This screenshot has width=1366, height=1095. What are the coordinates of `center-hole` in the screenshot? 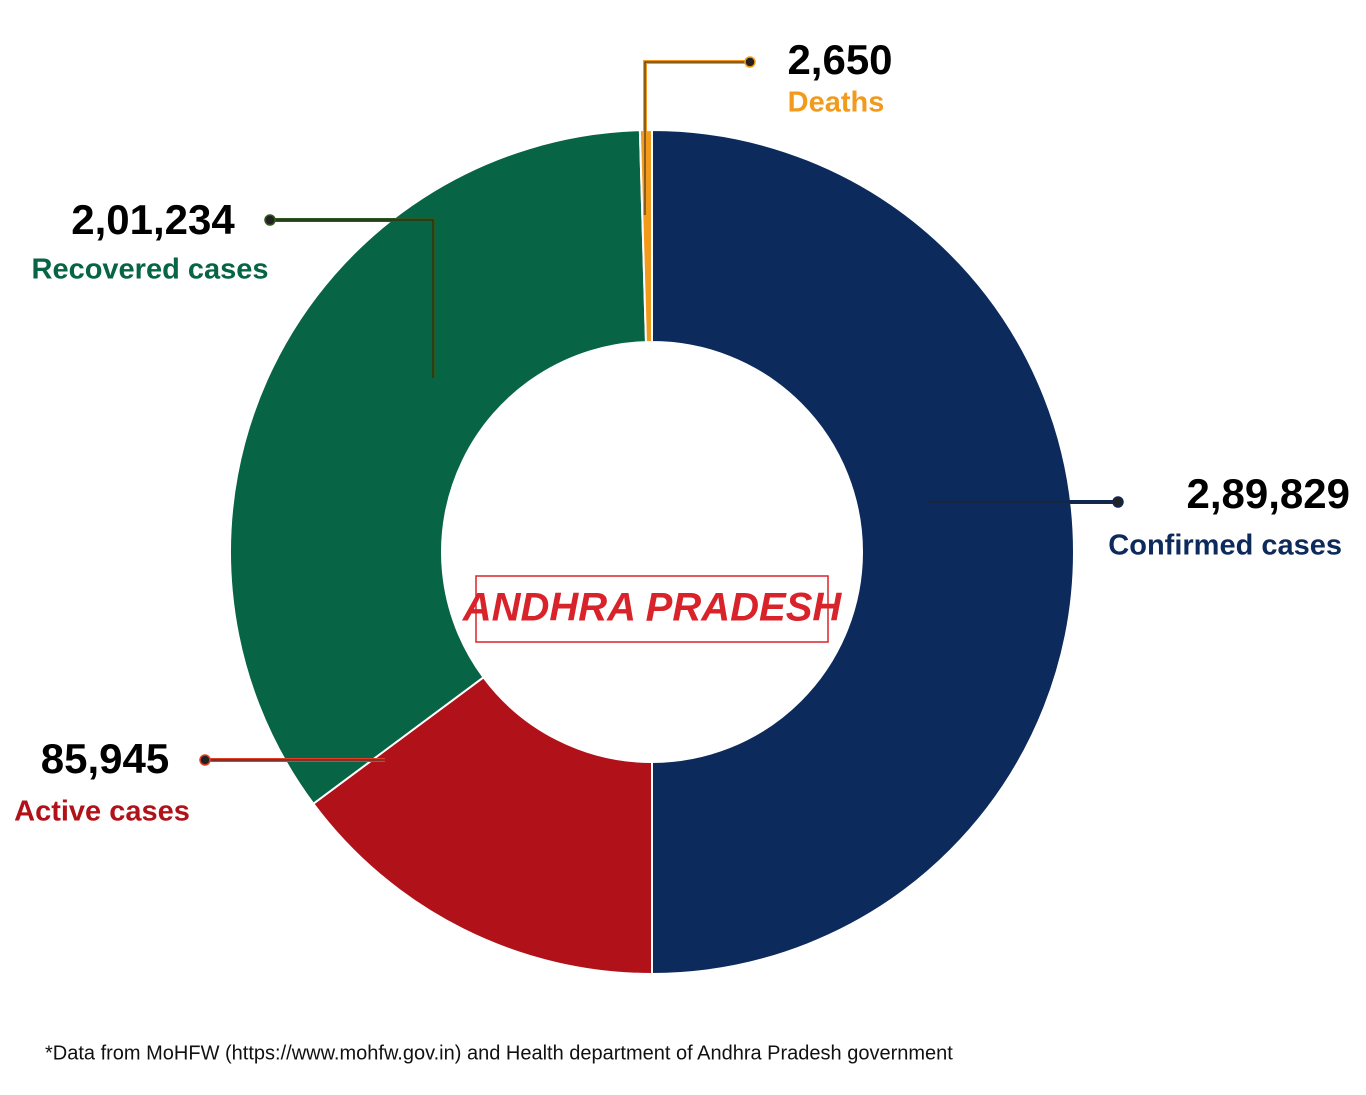 It's located at (652, 552).